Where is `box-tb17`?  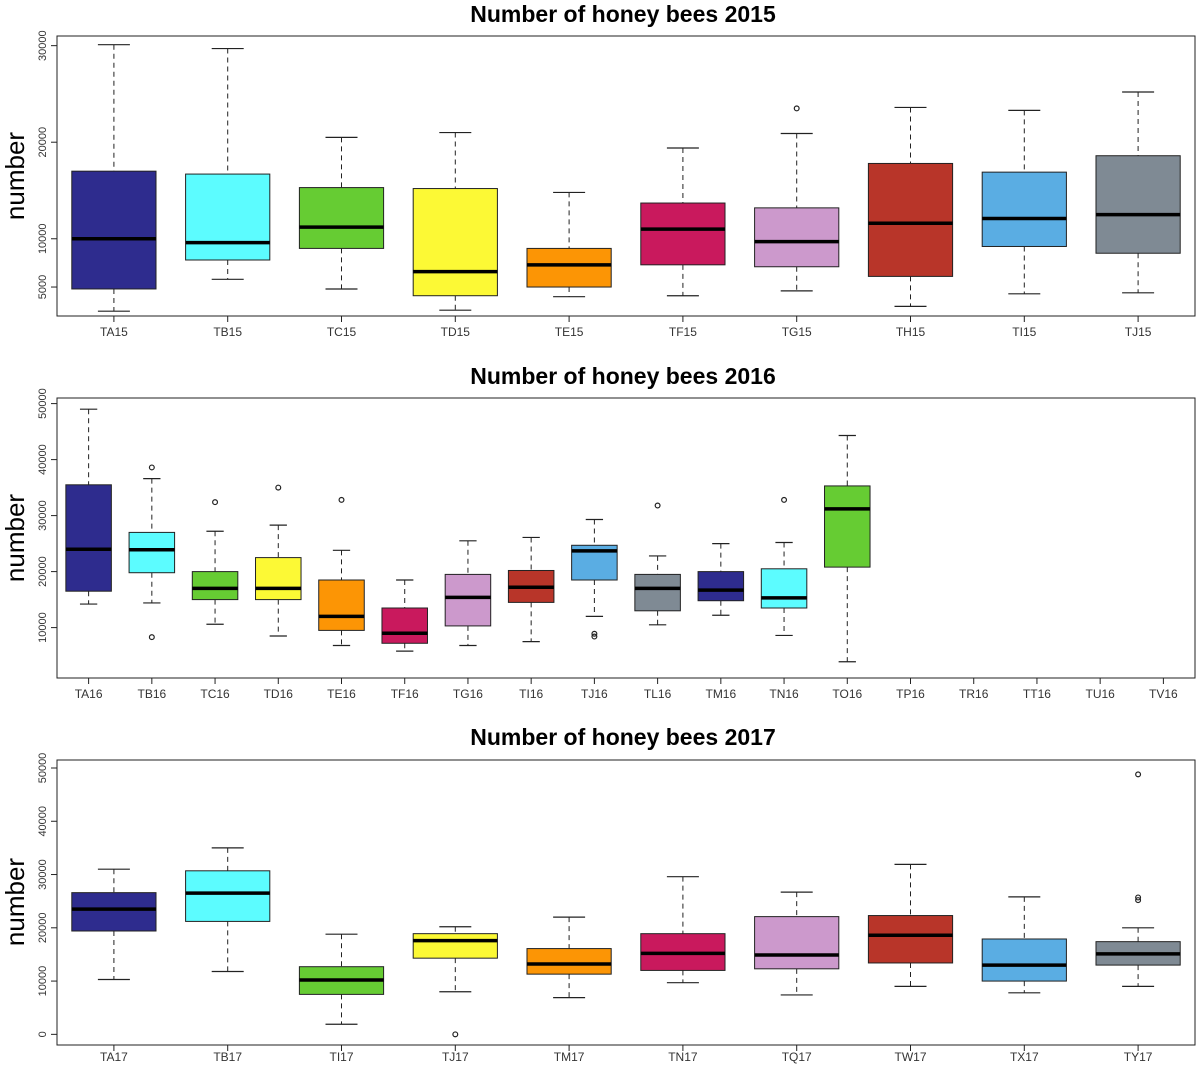
box-tb17 is located at coordinates (228, 910).